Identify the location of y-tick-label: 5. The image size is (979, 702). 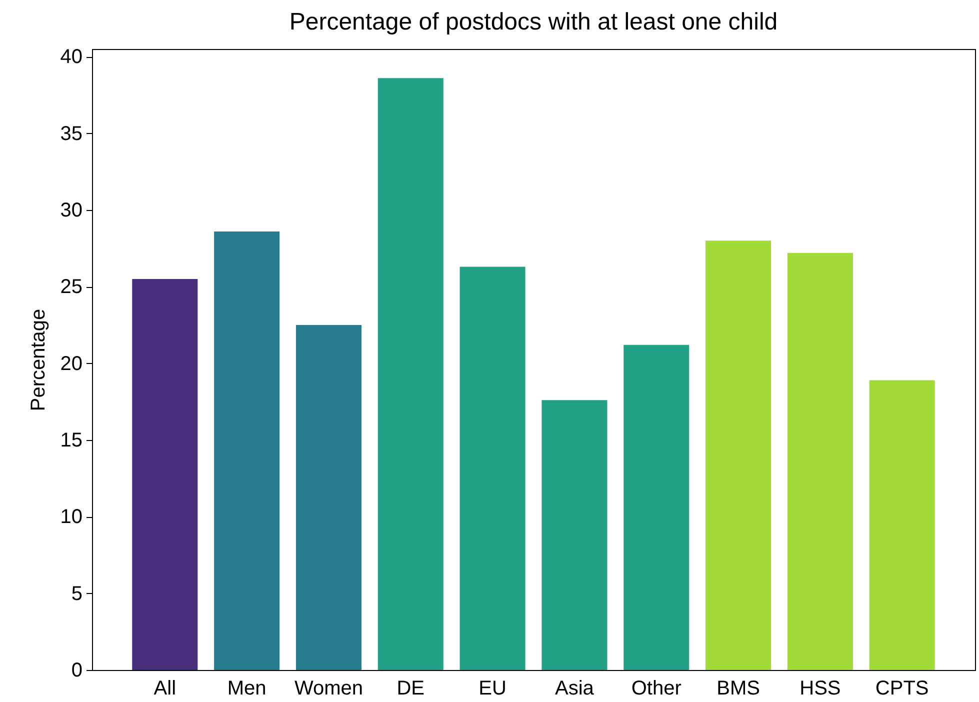
(76, 593).